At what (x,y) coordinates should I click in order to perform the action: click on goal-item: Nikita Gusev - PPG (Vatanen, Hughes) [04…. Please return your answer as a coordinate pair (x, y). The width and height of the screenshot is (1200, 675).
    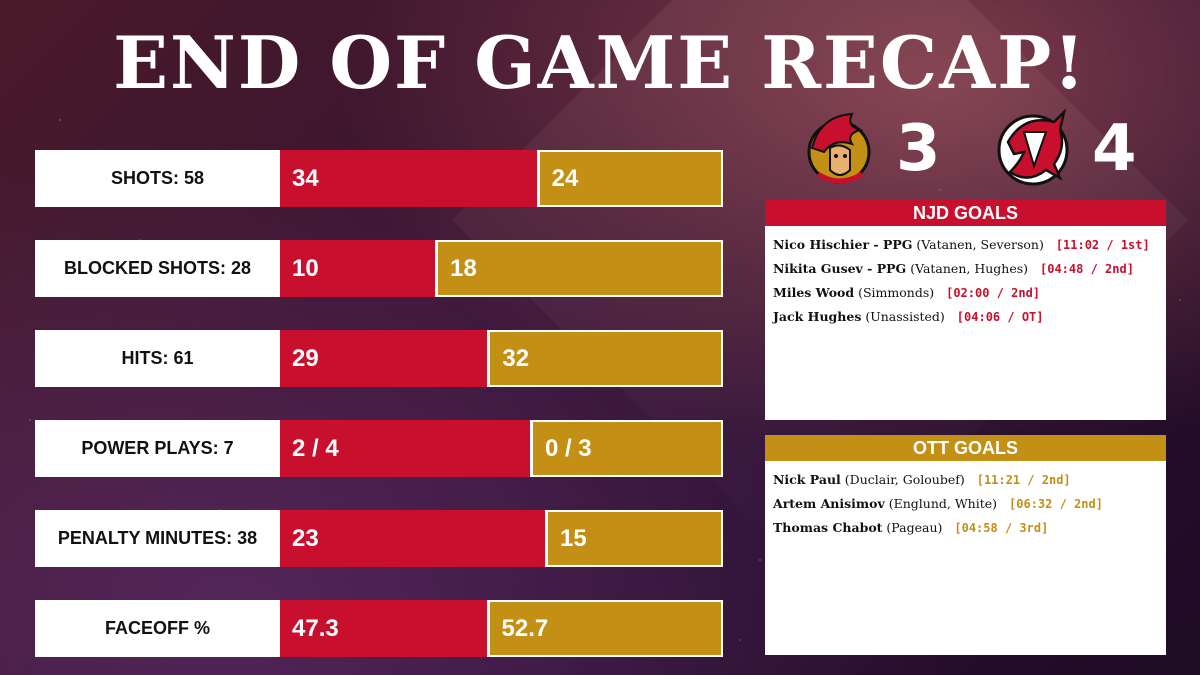
    Looking at the image, I should click on (965, 269).